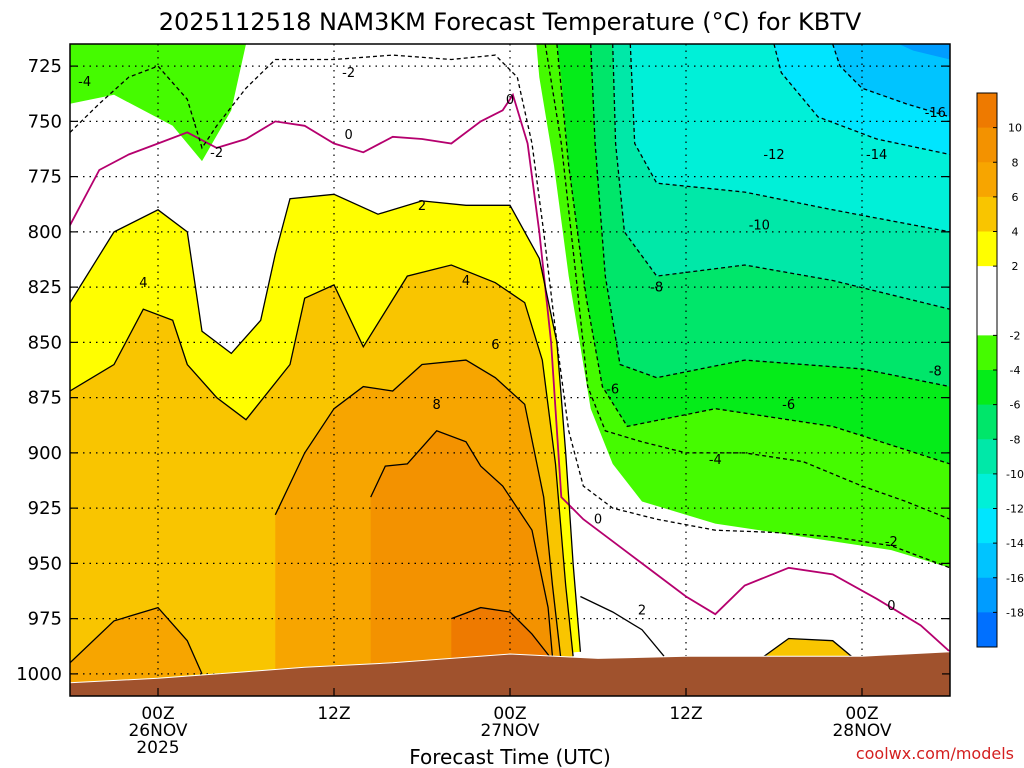  Describe the element at coordinates (45, 121) in the screenshot. I see `y-tick-label: 750` at that location.